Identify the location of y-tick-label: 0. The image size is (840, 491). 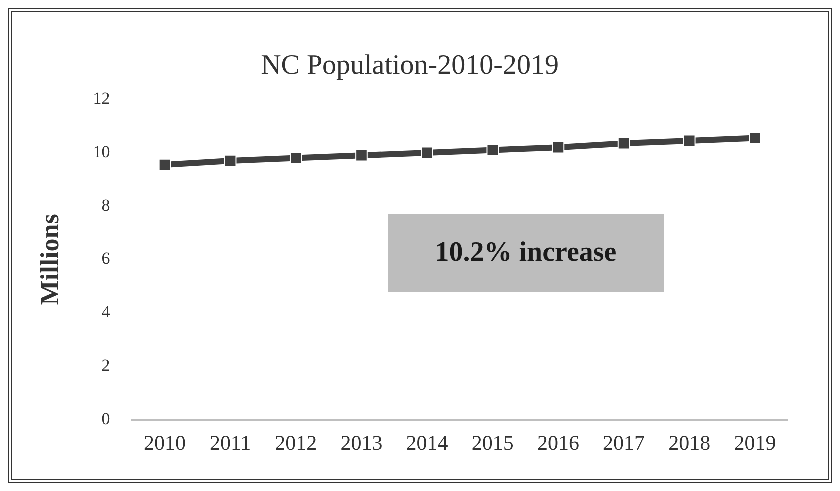
(106, 418).